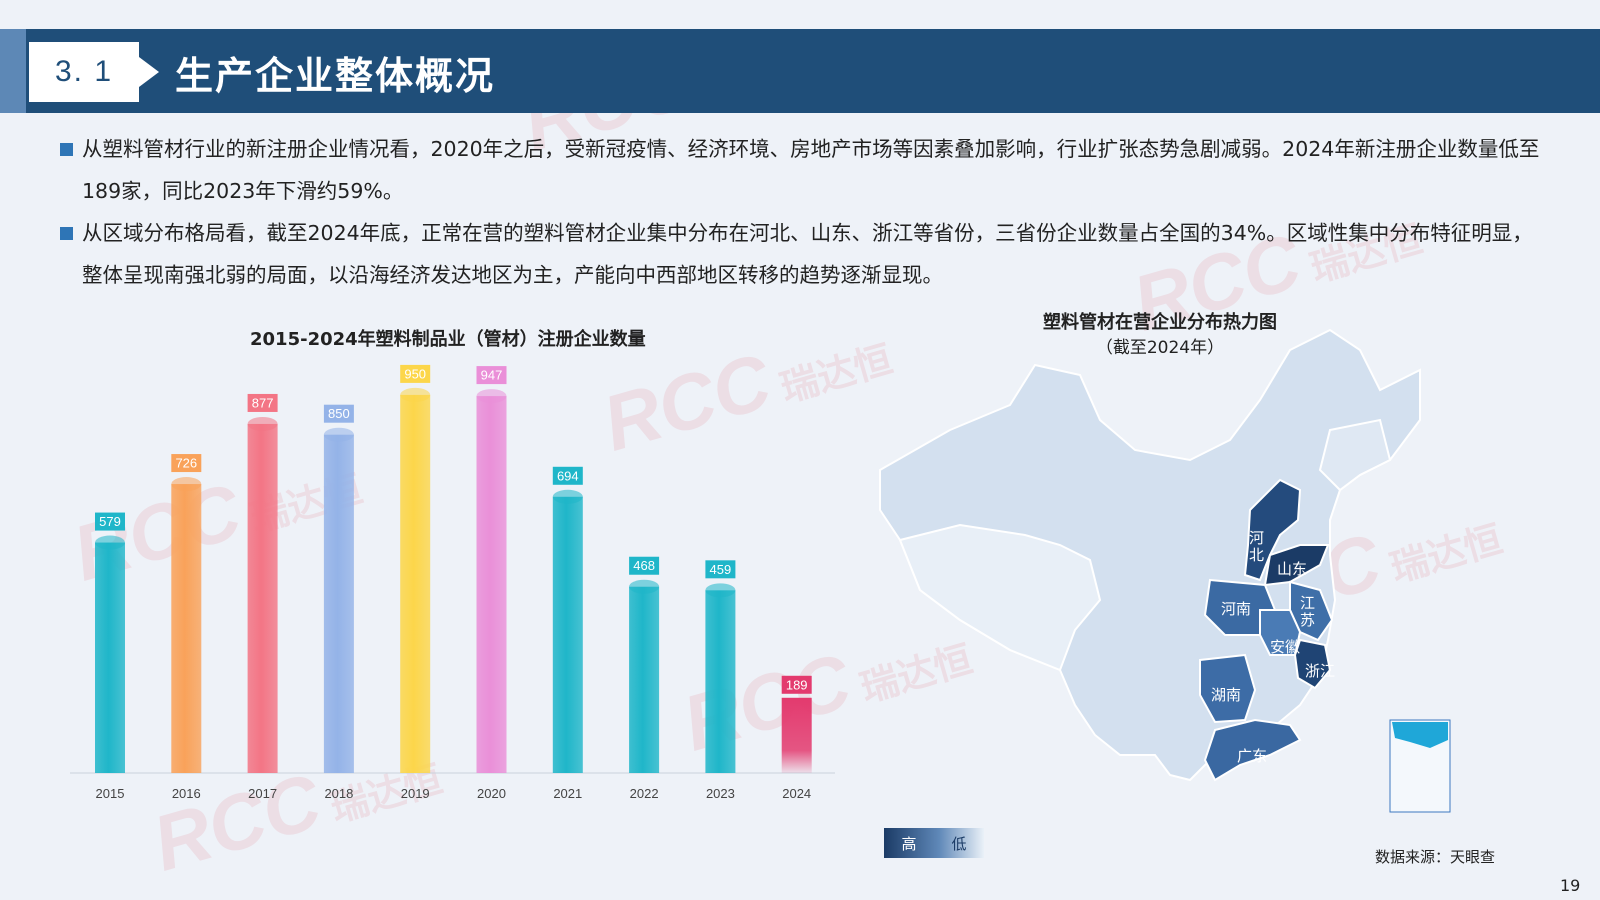  What do you see at coordinates (415, 793) in the screenshot?
I see `x-tick-label: 2019` at bounding box center [415, 793].